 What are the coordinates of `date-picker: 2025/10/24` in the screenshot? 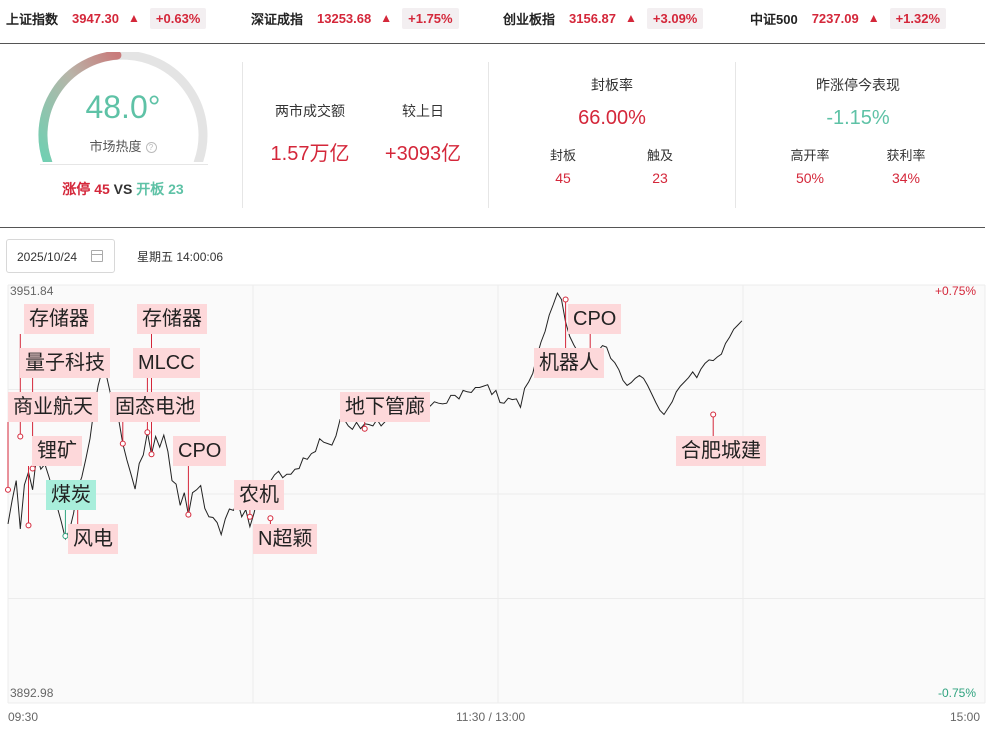 It's located at (60, 256).